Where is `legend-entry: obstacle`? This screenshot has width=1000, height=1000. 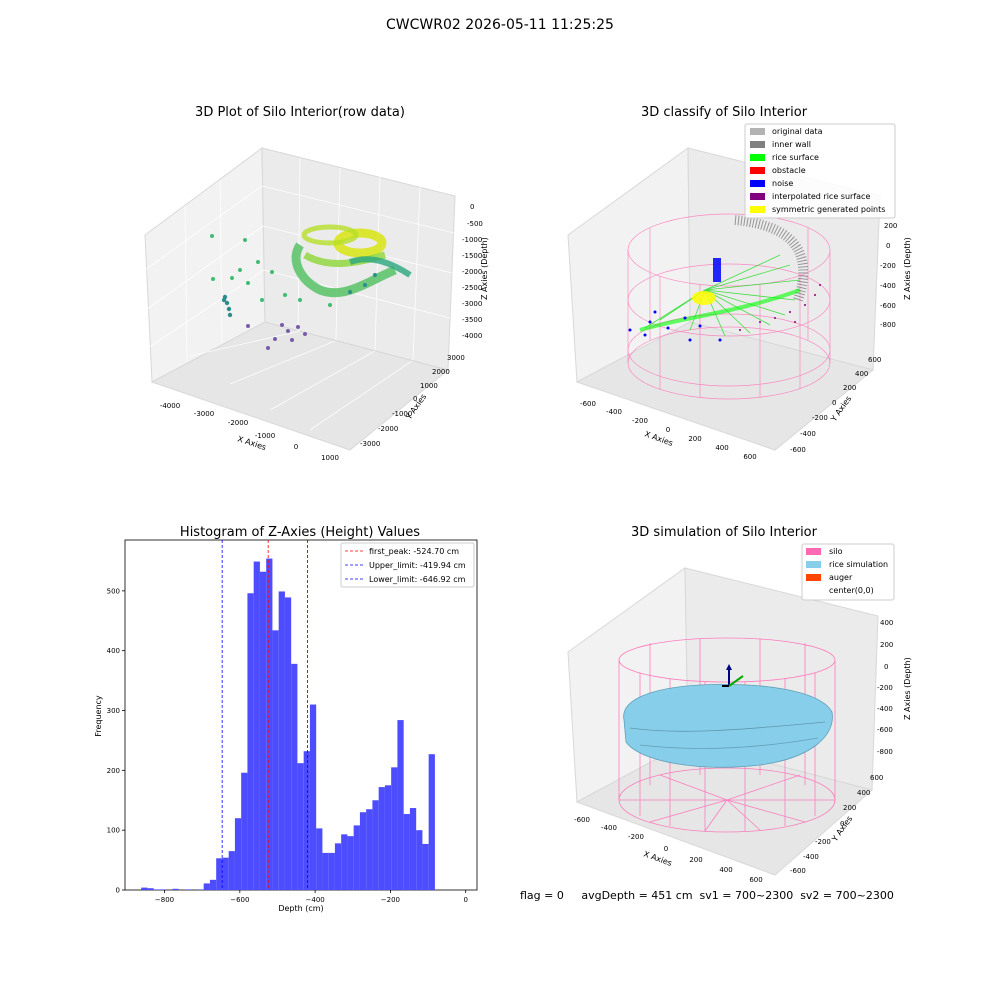 legend-entry: obstacle is located at coordinates (778, 170).